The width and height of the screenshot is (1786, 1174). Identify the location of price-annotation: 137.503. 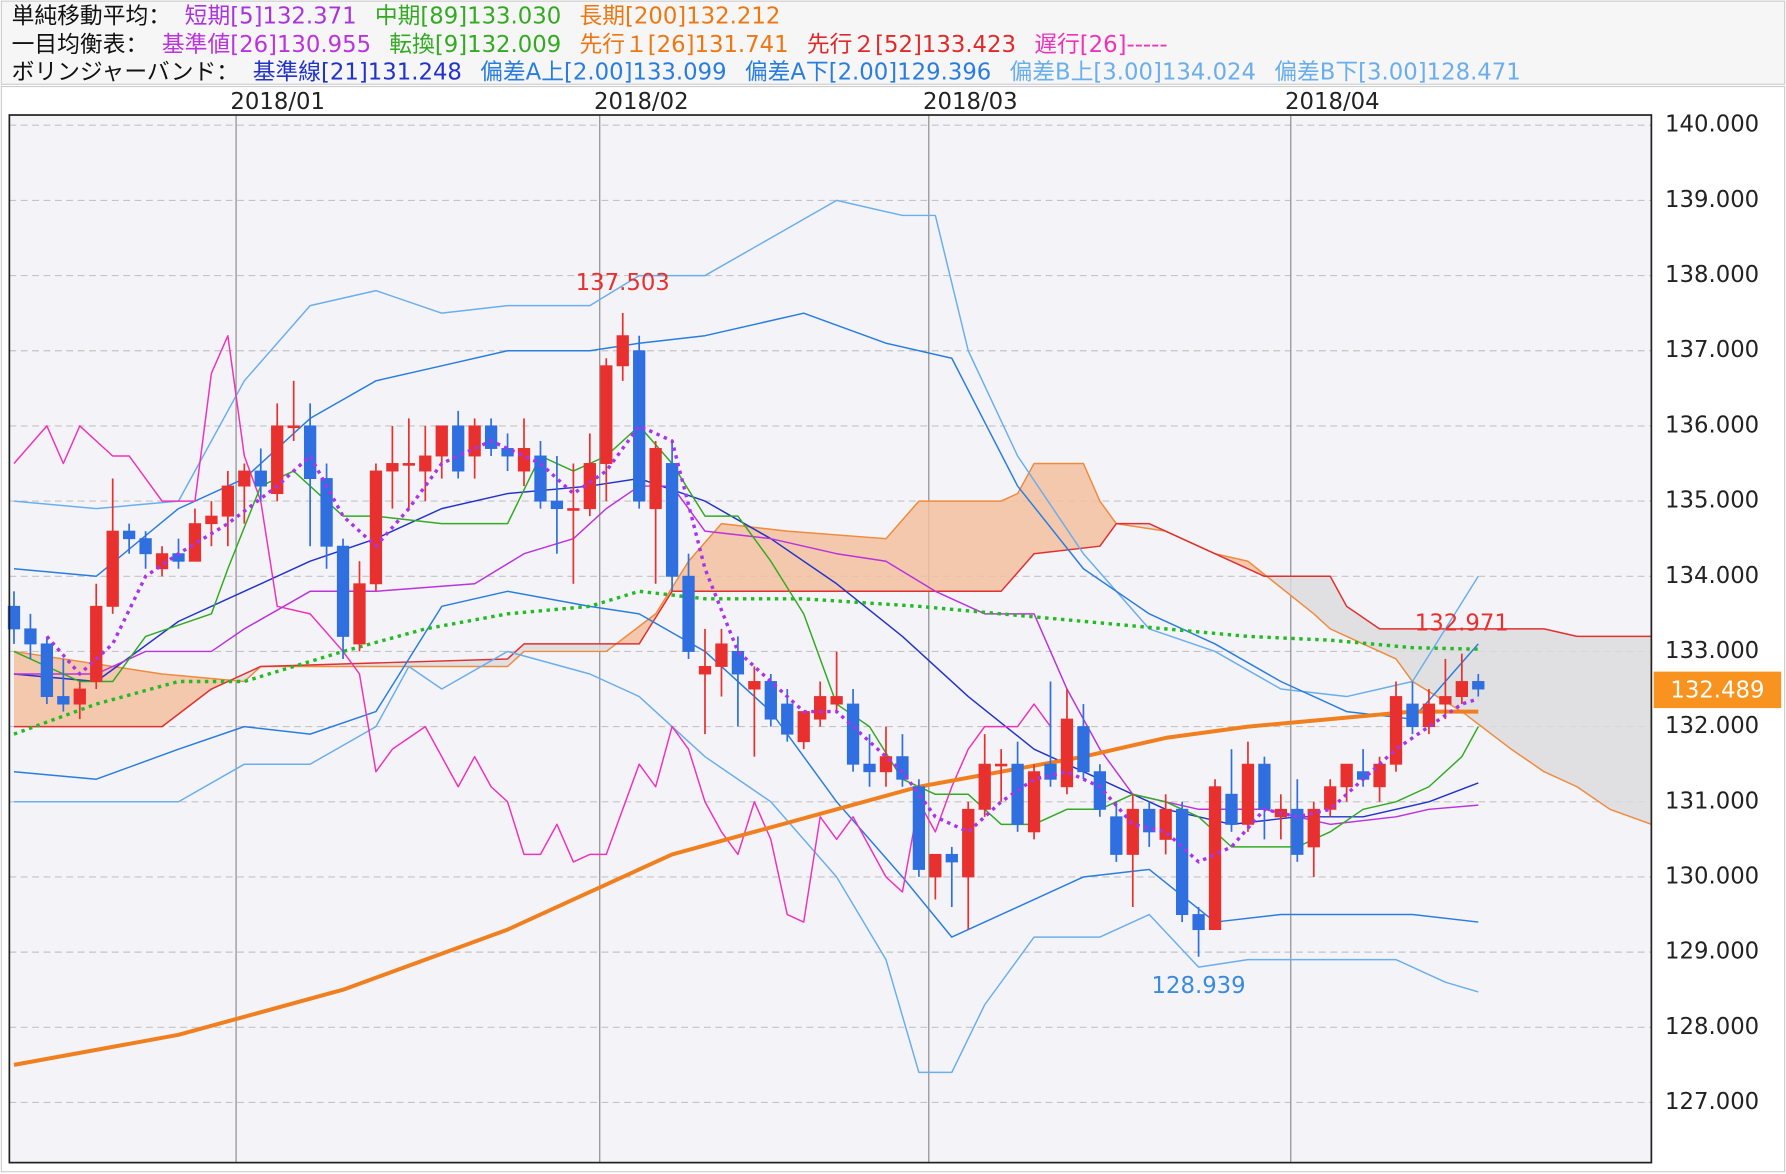
(623, 283).